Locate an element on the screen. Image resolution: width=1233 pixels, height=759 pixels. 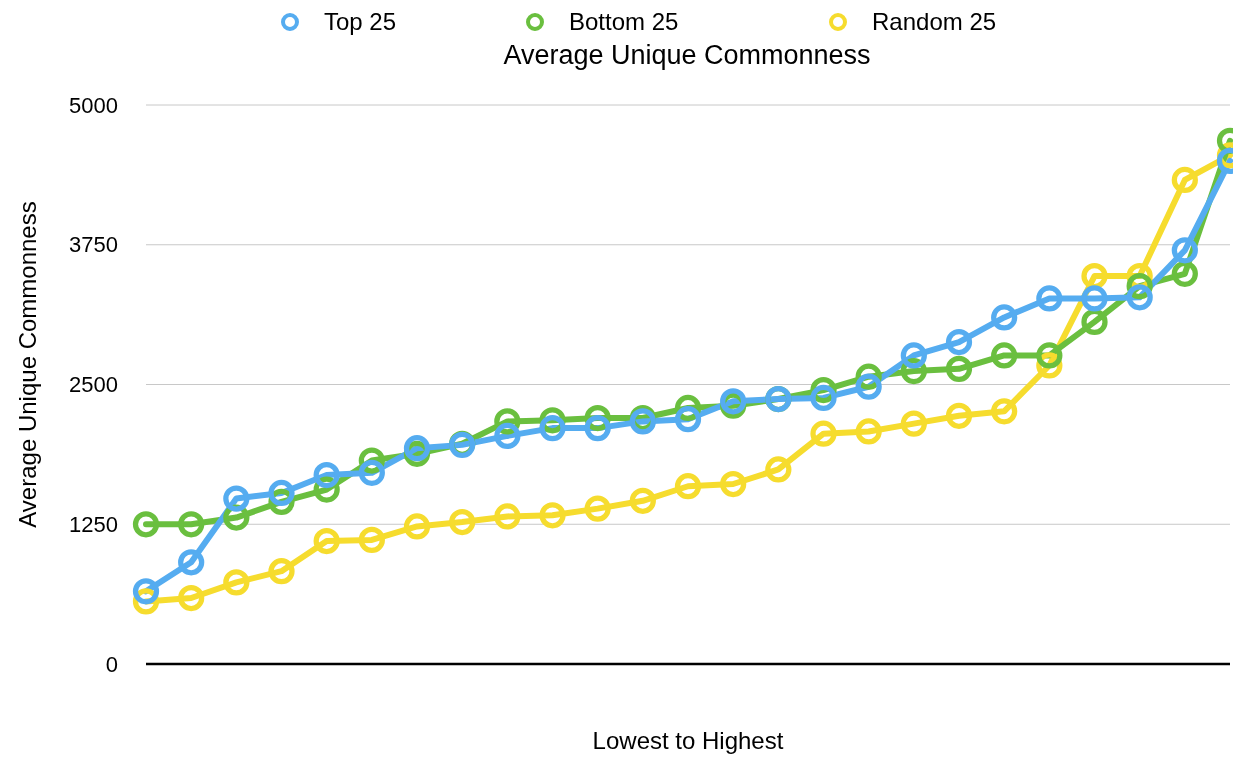
y-tick-label: 5000 is located at coordinates (93, 105).